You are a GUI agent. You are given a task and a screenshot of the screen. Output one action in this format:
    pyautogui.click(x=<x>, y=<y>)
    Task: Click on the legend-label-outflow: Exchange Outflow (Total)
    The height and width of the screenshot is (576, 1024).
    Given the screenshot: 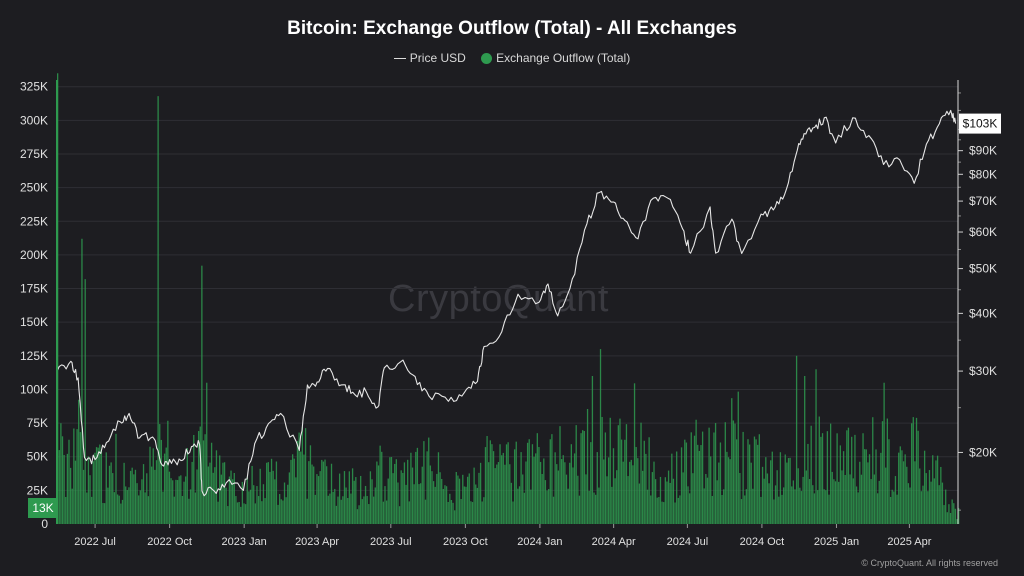 What is the action you would take?
    pyautogui.click(x=563, y=57)
    